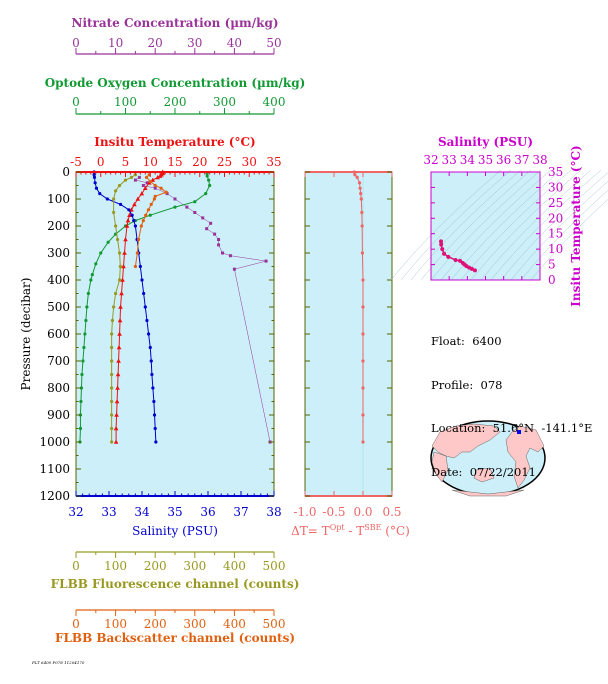 The height and width of the screenshot is (684, 608). Describe the element at coordinates (484, 475) in the screenshot. I see `map-land-australia` at that location.